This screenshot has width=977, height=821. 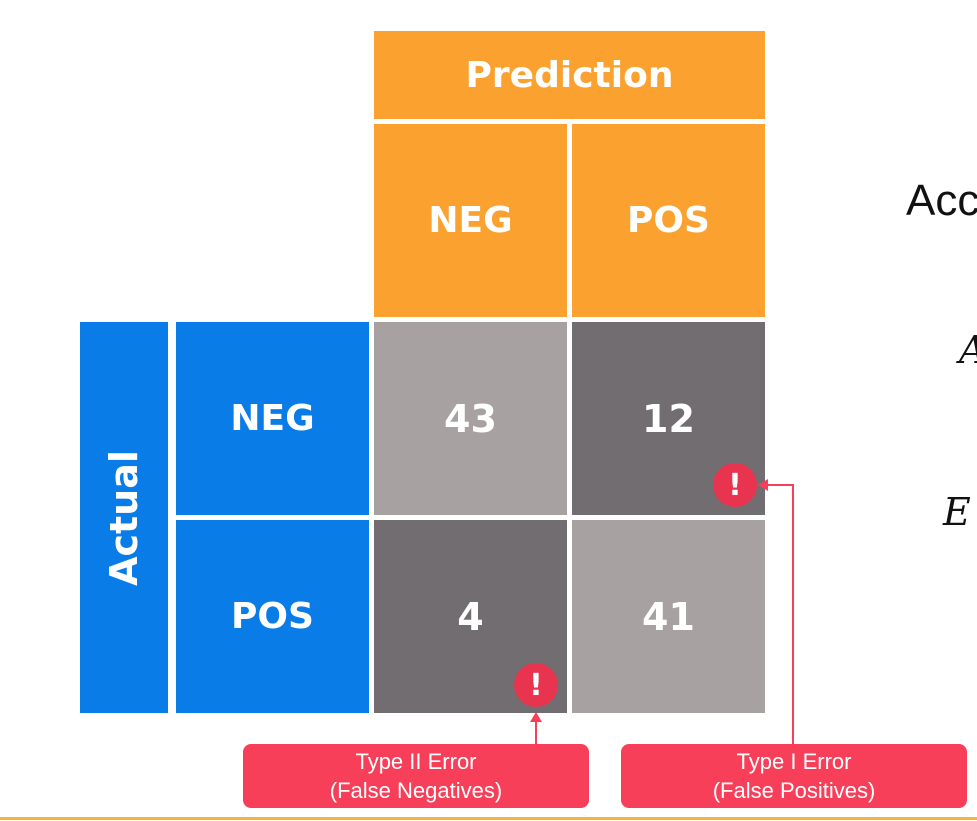 What do you see at coordinates (488, 818) in the screenshot?
I see `bottom-divider` at bounding box center [488, 818].